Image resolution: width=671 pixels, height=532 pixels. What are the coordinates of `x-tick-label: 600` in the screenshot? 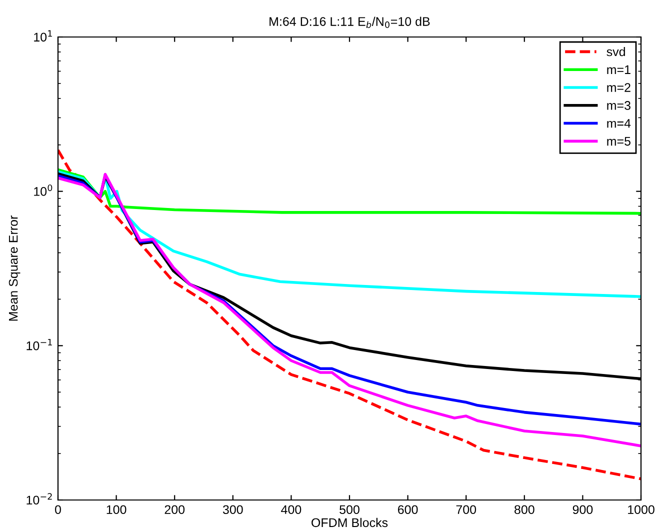 It's located at (408, 509).